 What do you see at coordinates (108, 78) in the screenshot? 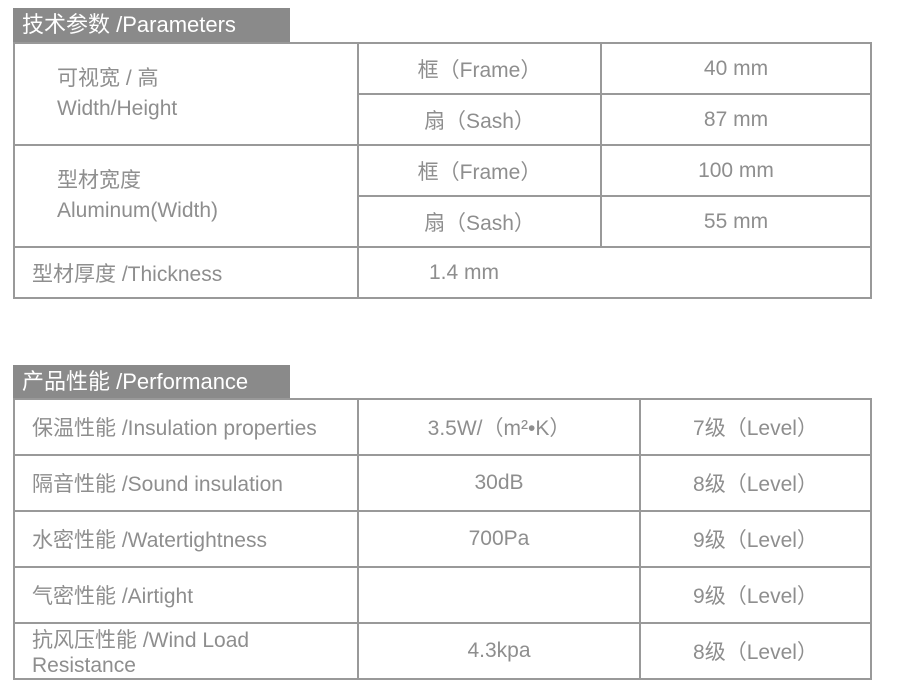
I see `label-zh: 可视宽 / 高` at bounding box center [108, 78].